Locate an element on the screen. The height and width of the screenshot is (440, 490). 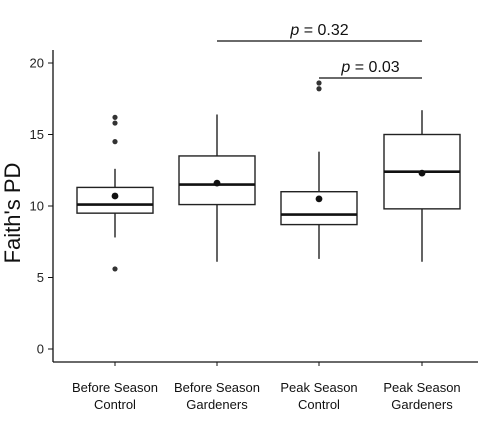
y-tick-label: 15 is located at coordinates (37, 134).